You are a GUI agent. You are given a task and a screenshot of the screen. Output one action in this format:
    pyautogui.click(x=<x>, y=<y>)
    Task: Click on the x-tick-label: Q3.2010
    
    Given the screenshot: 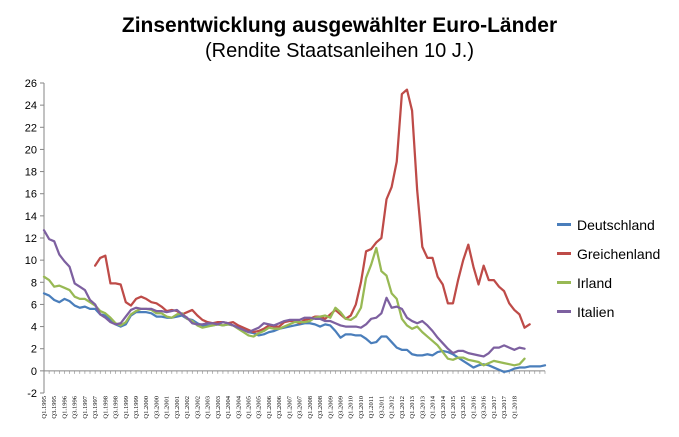 What is the action you would take?
    pyautogui.click(x=361, y=407)
    